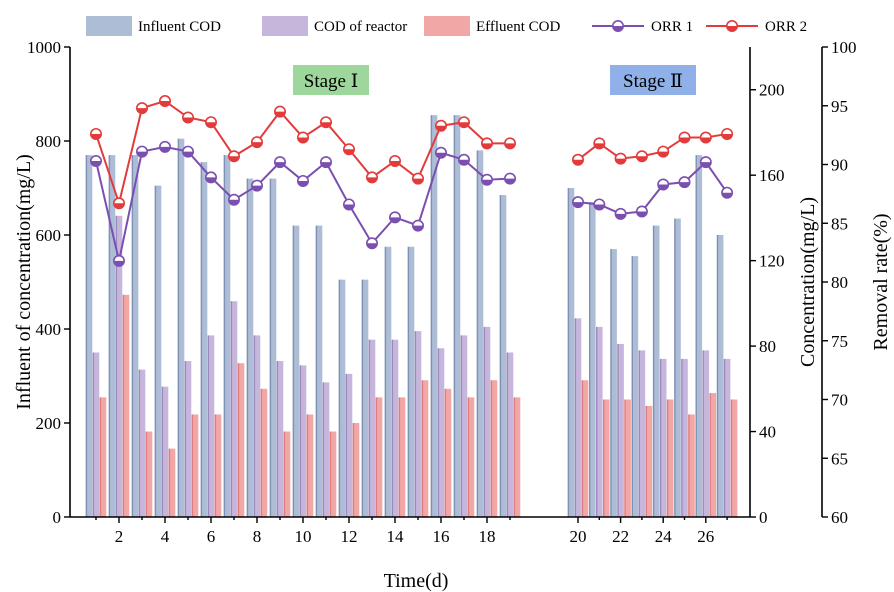 The width and height of the screenshot is (894, 592). I want to click on right-tick-label-40: 40, so click(767, 432).